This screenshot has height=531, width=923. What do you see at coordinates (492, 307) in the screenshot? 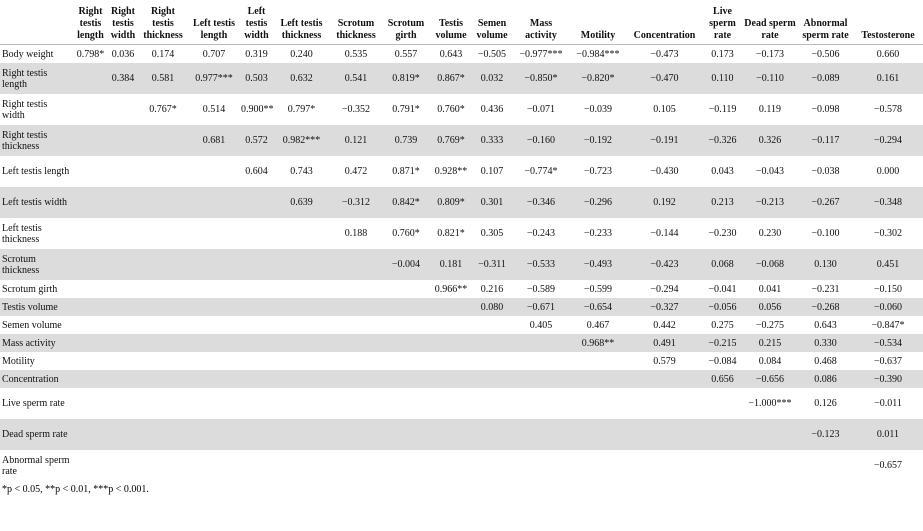
I see `correlation-cell: 0.080` at bounding box center [492, 307].